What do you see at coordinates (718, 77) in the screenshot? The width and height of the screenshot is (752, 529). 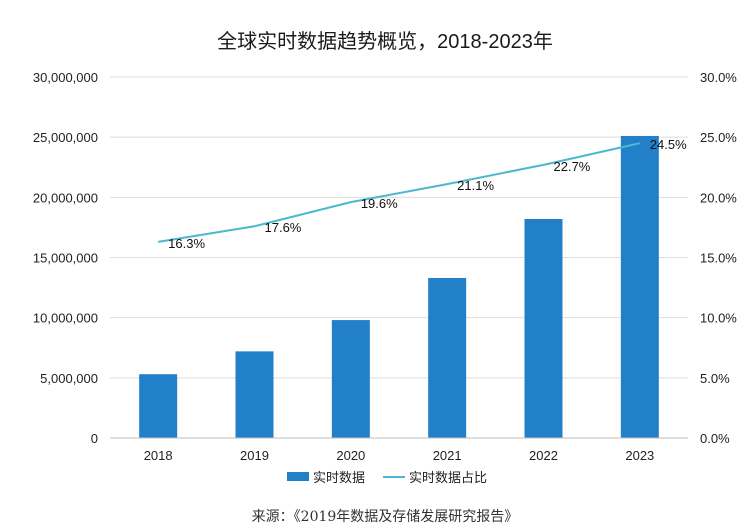 I see `right-tick-label: 30.0%` at bounding box center [718, 77].